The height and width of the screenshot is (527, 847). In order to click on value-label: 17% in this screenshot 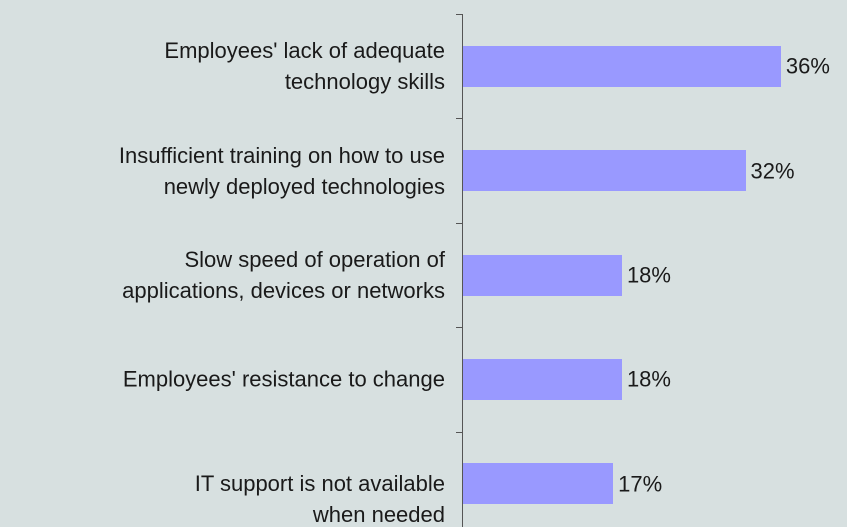, I will do `click(640, 484)`.